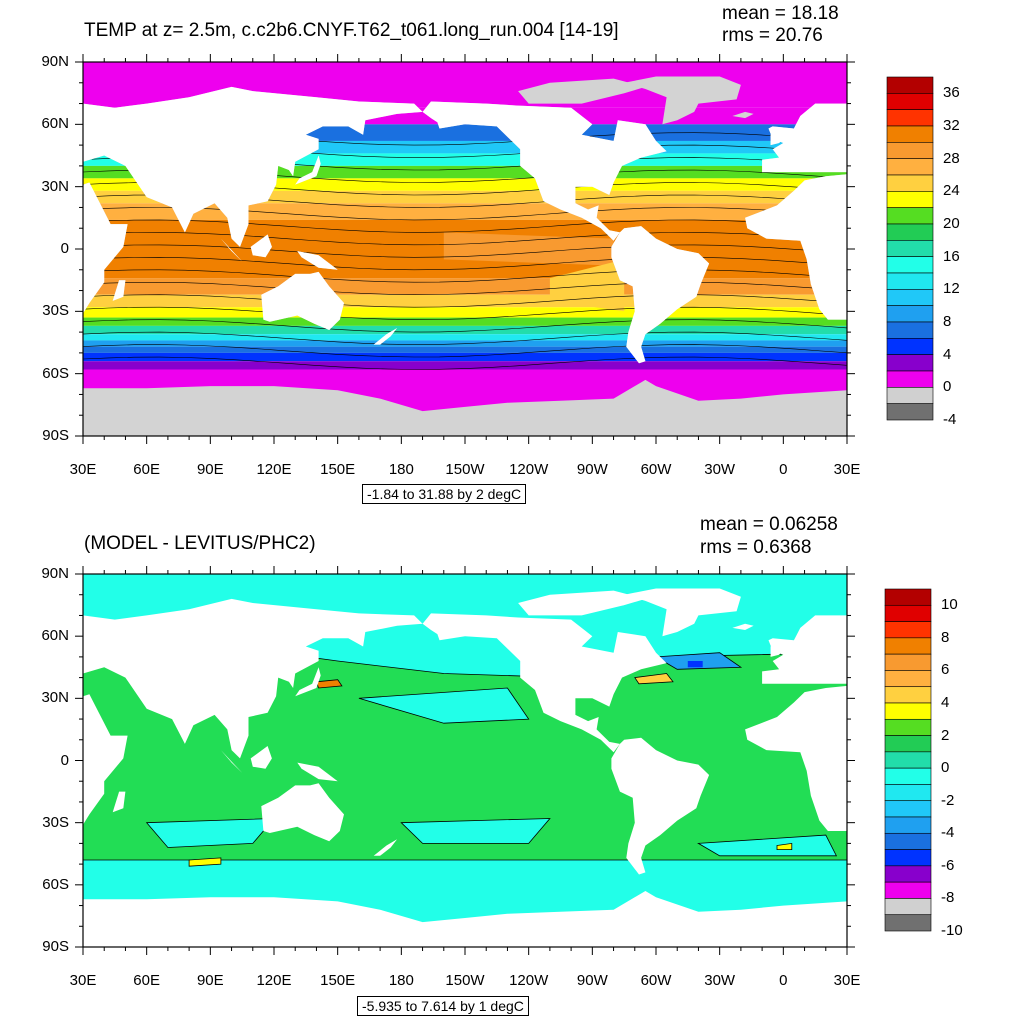 The height and width of the screenshot is (1024, 1024). Describe the element at coordinates (656, 980) in the screenshot. I see `lon-label: 60W` at that location.